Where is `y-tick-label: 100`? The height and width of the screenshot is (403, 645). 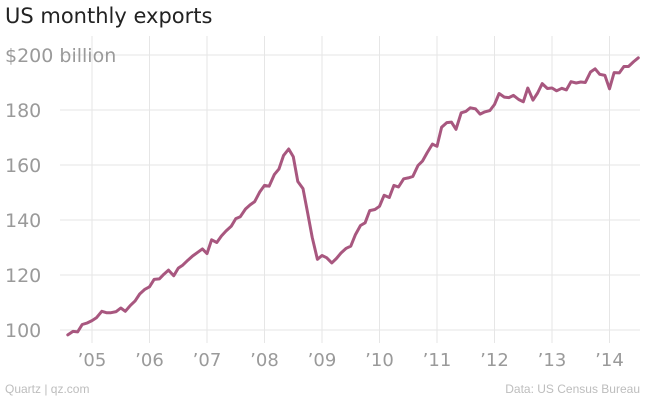
y-tick-label: 100 is located at coordinates (23, 331).